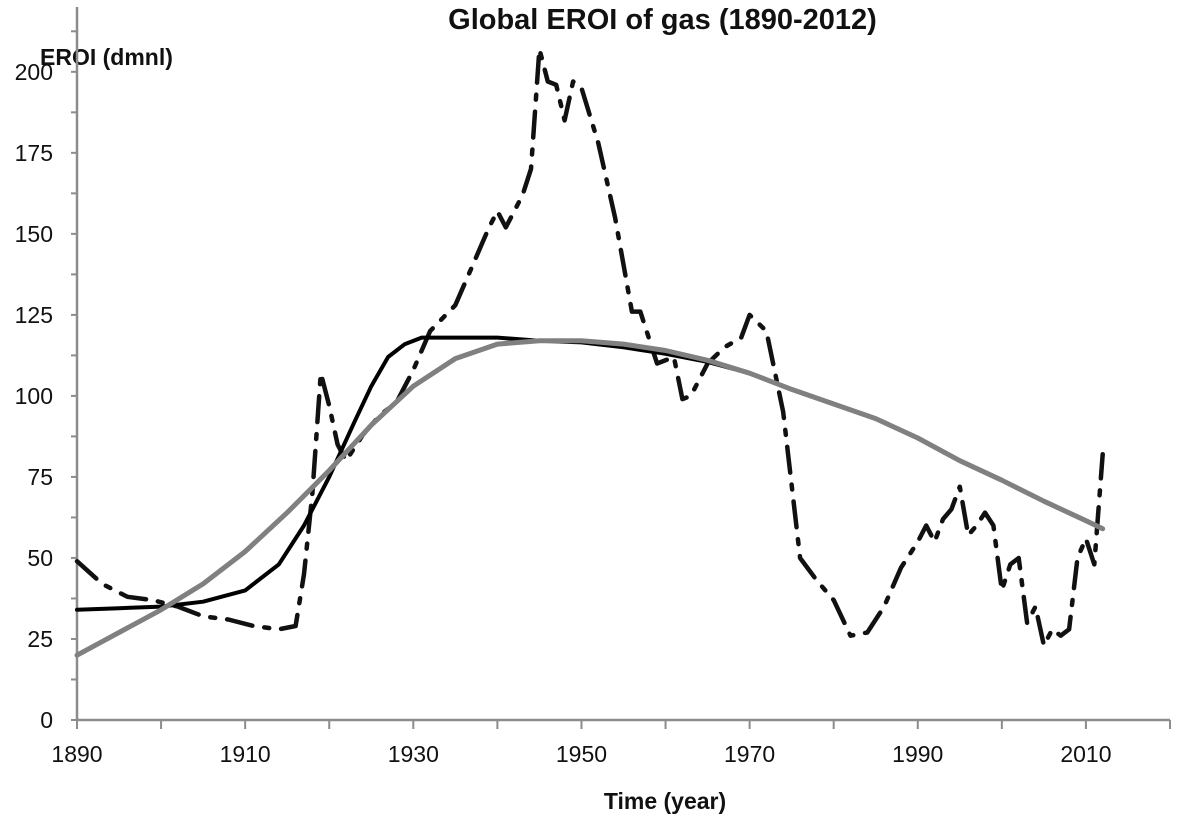 This screenshot has height=826, width=1200. I want to click on y-tick-label: 50, so click(40, 558).